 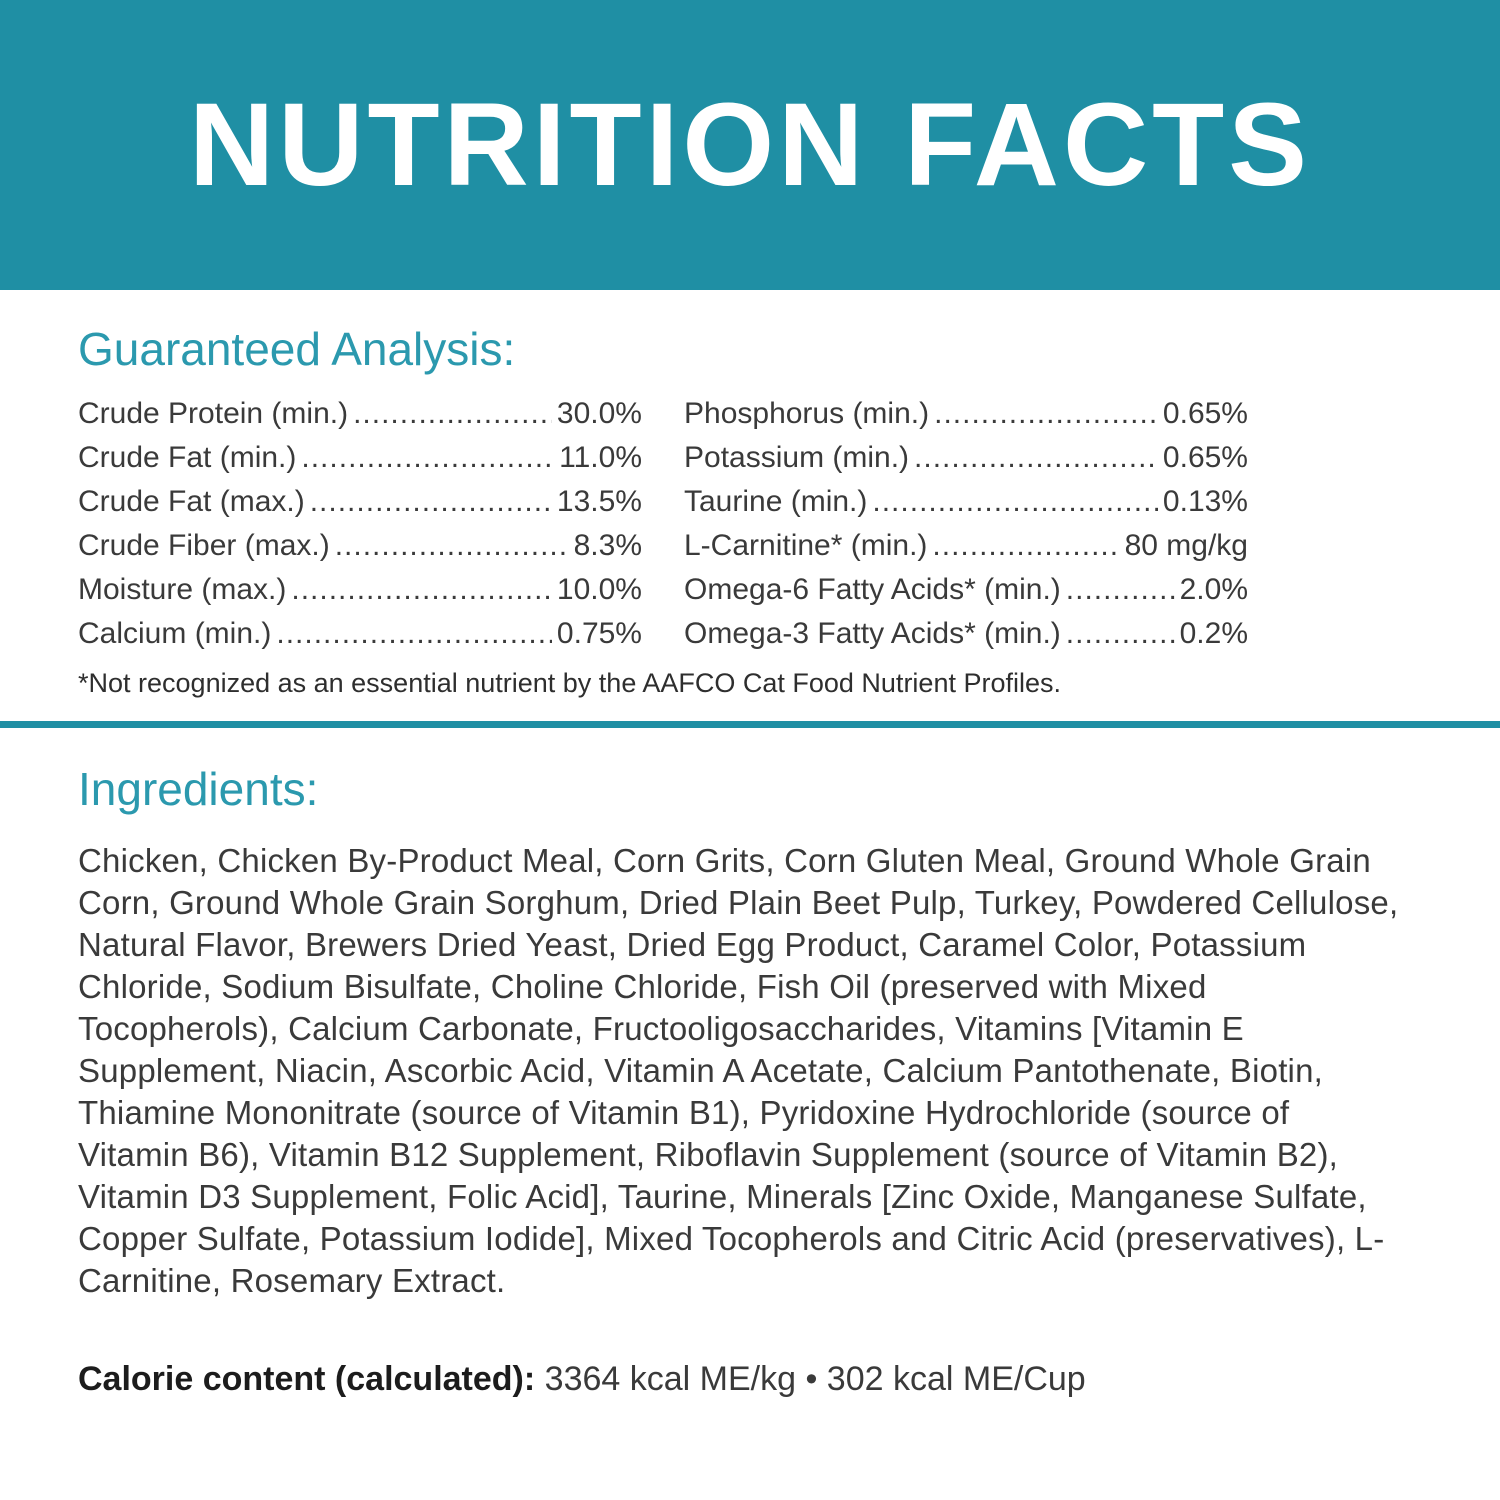 I want to click on nutrient-row: Taurine (min.) 0.13%, so click(x=966, y=502).